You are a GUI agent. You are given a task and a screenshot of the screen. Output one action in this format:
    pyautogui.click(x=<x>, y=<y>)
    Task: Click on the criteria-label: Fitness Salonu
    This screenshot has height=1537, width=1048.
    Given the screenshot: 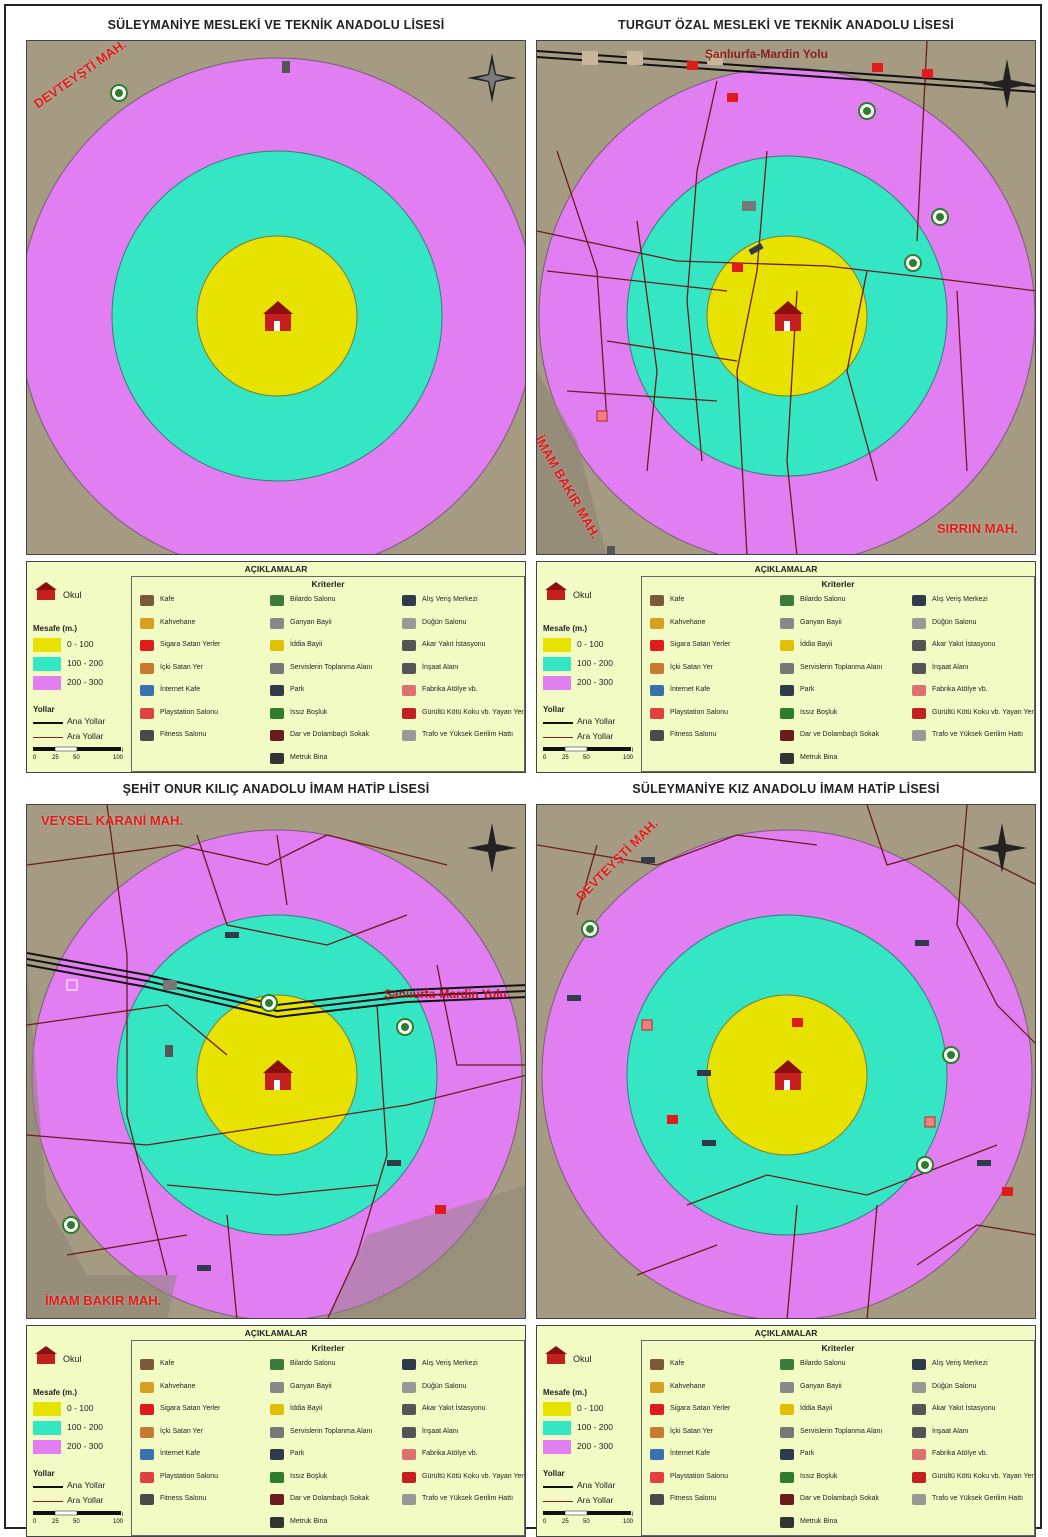 What is the action you would take?
    pyautogui.click(x=183, y=1498)
    